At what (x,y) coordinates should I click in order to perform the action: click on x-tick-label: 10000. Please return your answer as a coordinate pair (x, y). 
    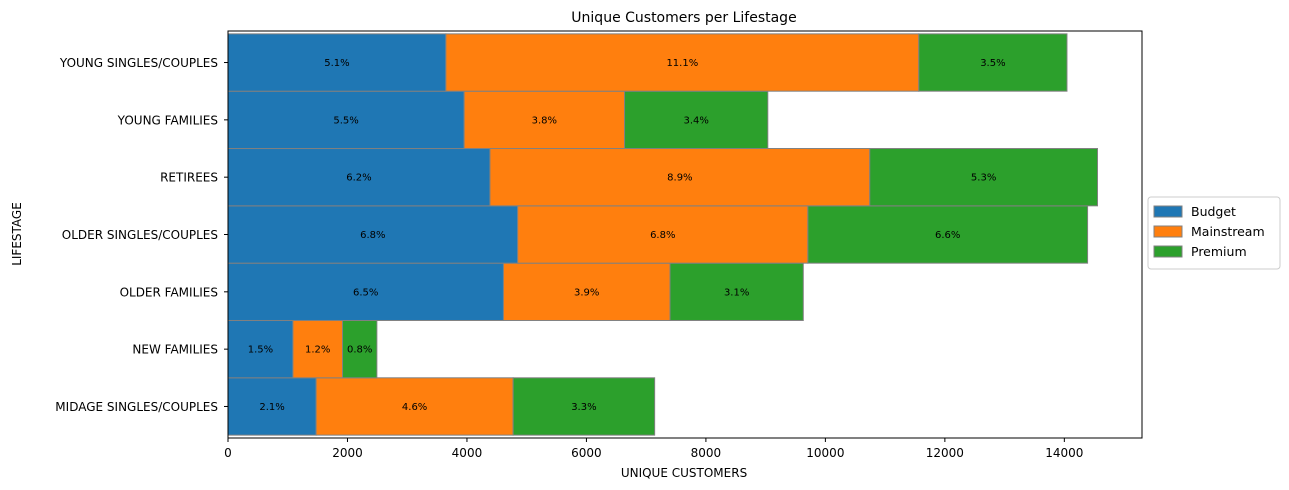
    Looking at the image, I should click on (825, 453).